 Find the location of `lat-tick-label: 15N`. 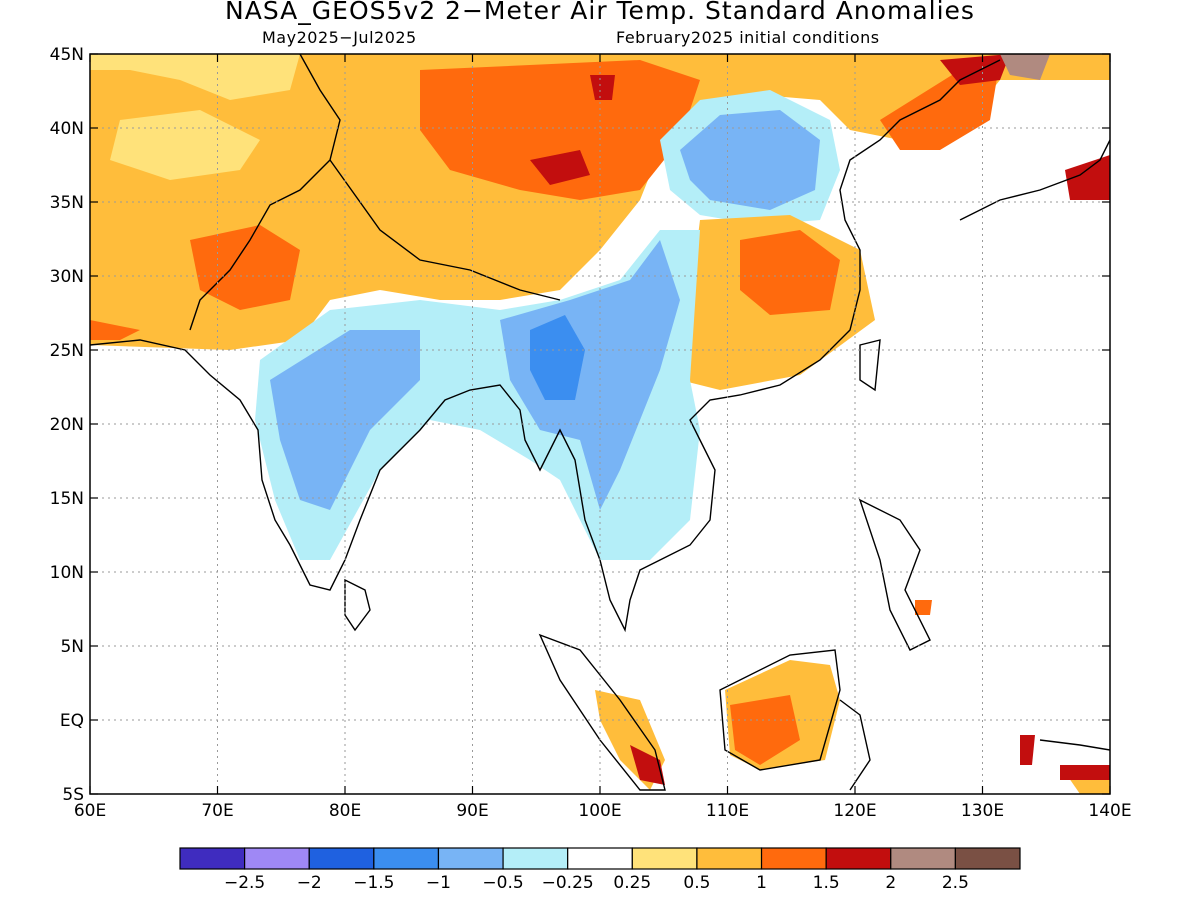

lat-tick-label: 15N is located at coordinates (67, 499).